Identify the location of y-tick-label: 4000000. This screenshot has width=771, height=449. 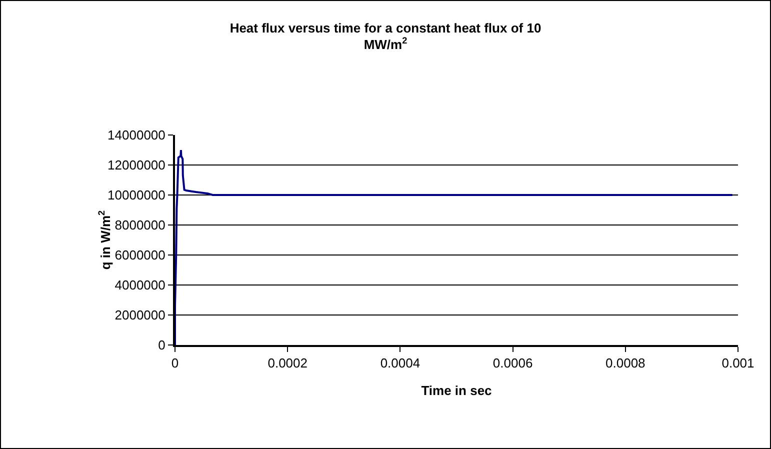
(140, 285).